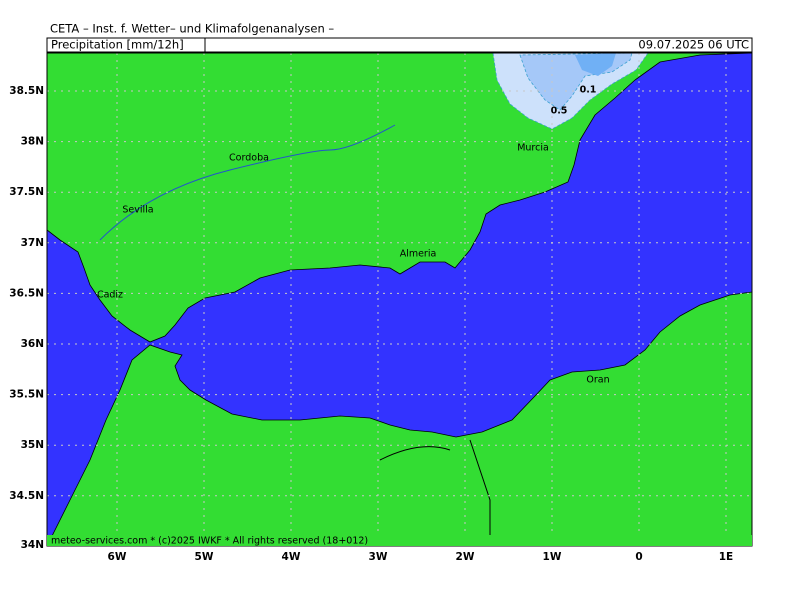 The image size is (800, 604). What do you see at coordinates (26, 496) in the screenshot?
I see `lat-label: 34.5N` at bounding box center [26, 496].